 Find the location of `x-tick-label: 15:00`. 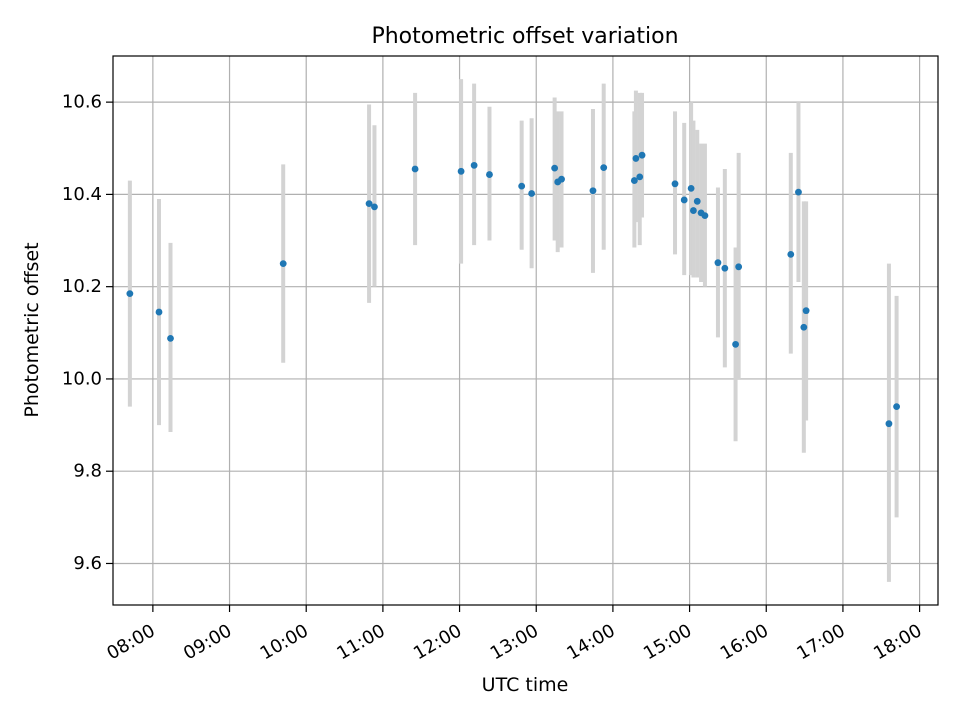

x-tick-label: 15:00 is located at coordinates (667, 642).